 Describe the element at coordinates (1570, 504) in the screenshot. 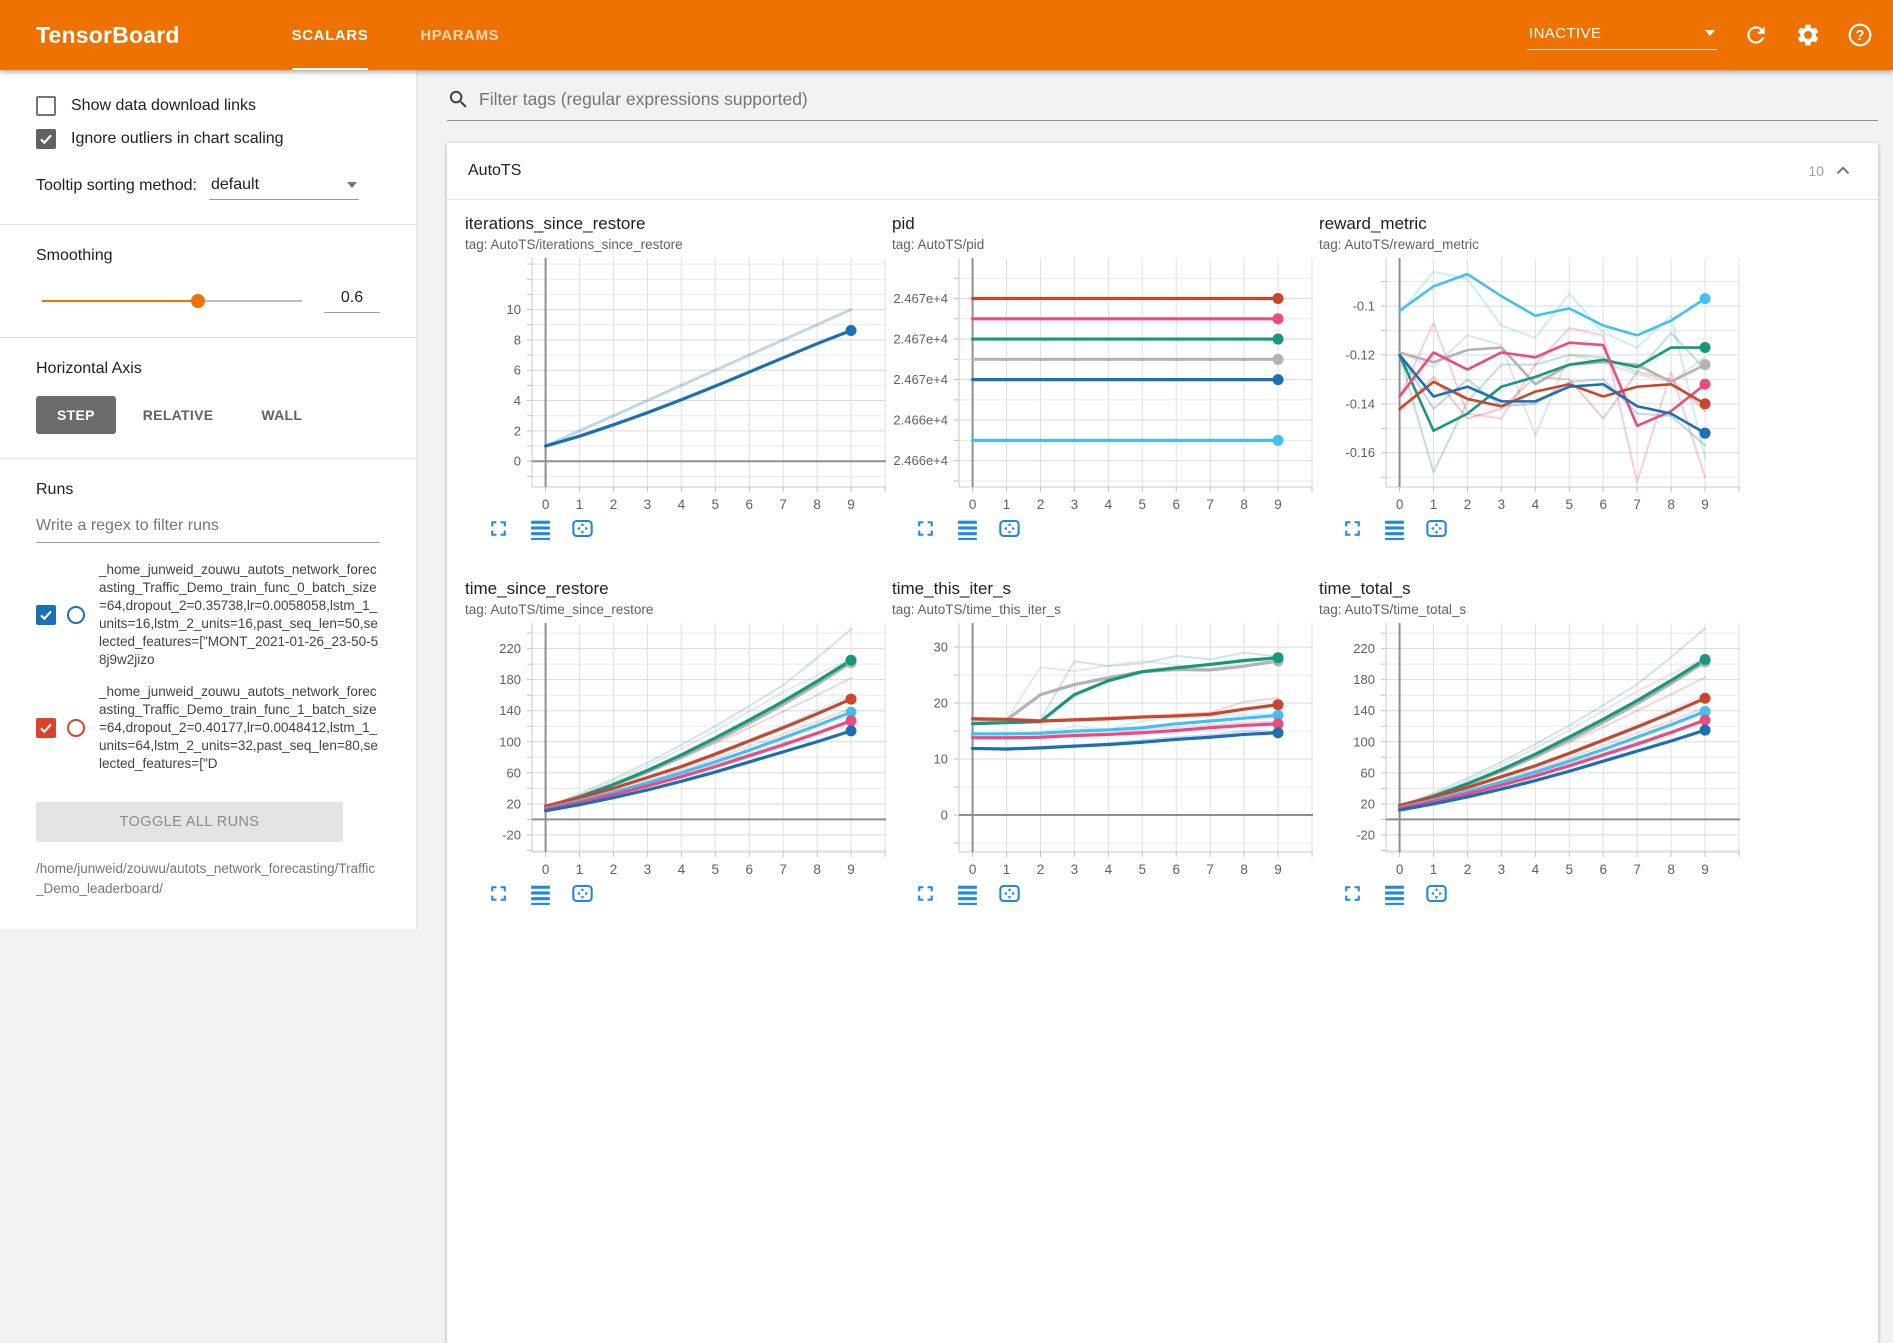

I see `svg-text: 5` at that location.